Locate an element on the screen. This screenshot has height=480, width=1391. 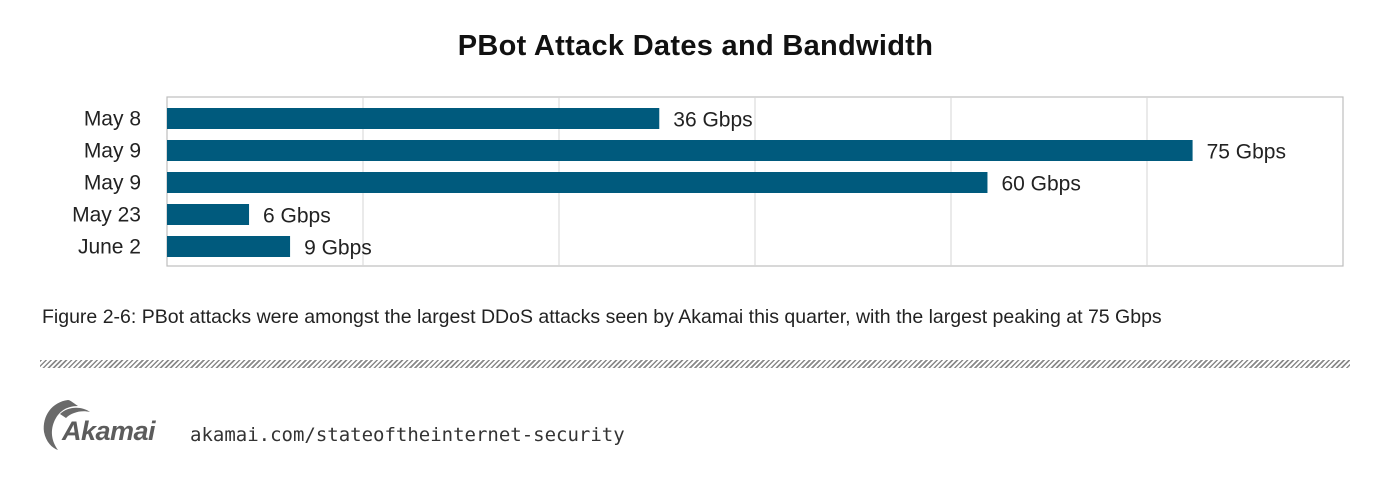
category-label: June 2 is located at coordinates (109, 247).